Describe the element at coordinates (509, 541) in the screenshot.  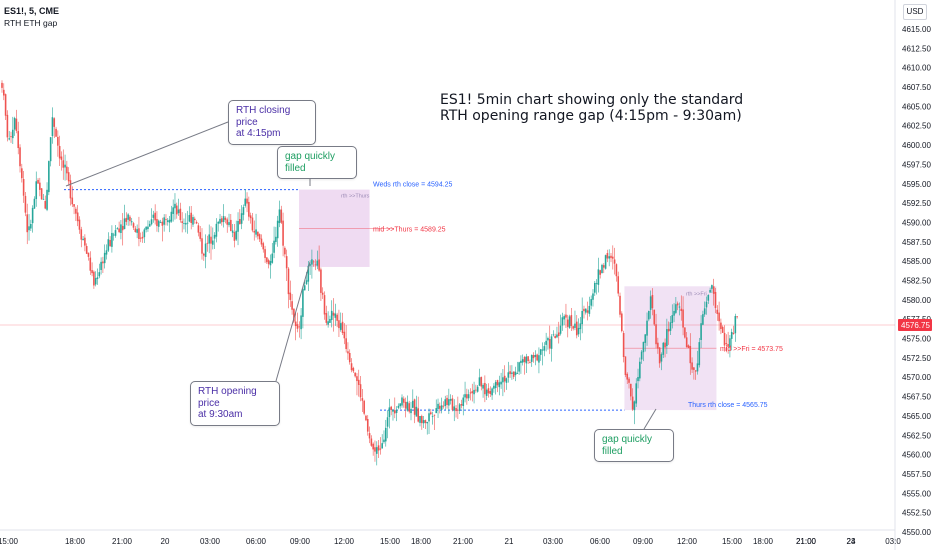
I see `x-tick-label: 21` at that location.